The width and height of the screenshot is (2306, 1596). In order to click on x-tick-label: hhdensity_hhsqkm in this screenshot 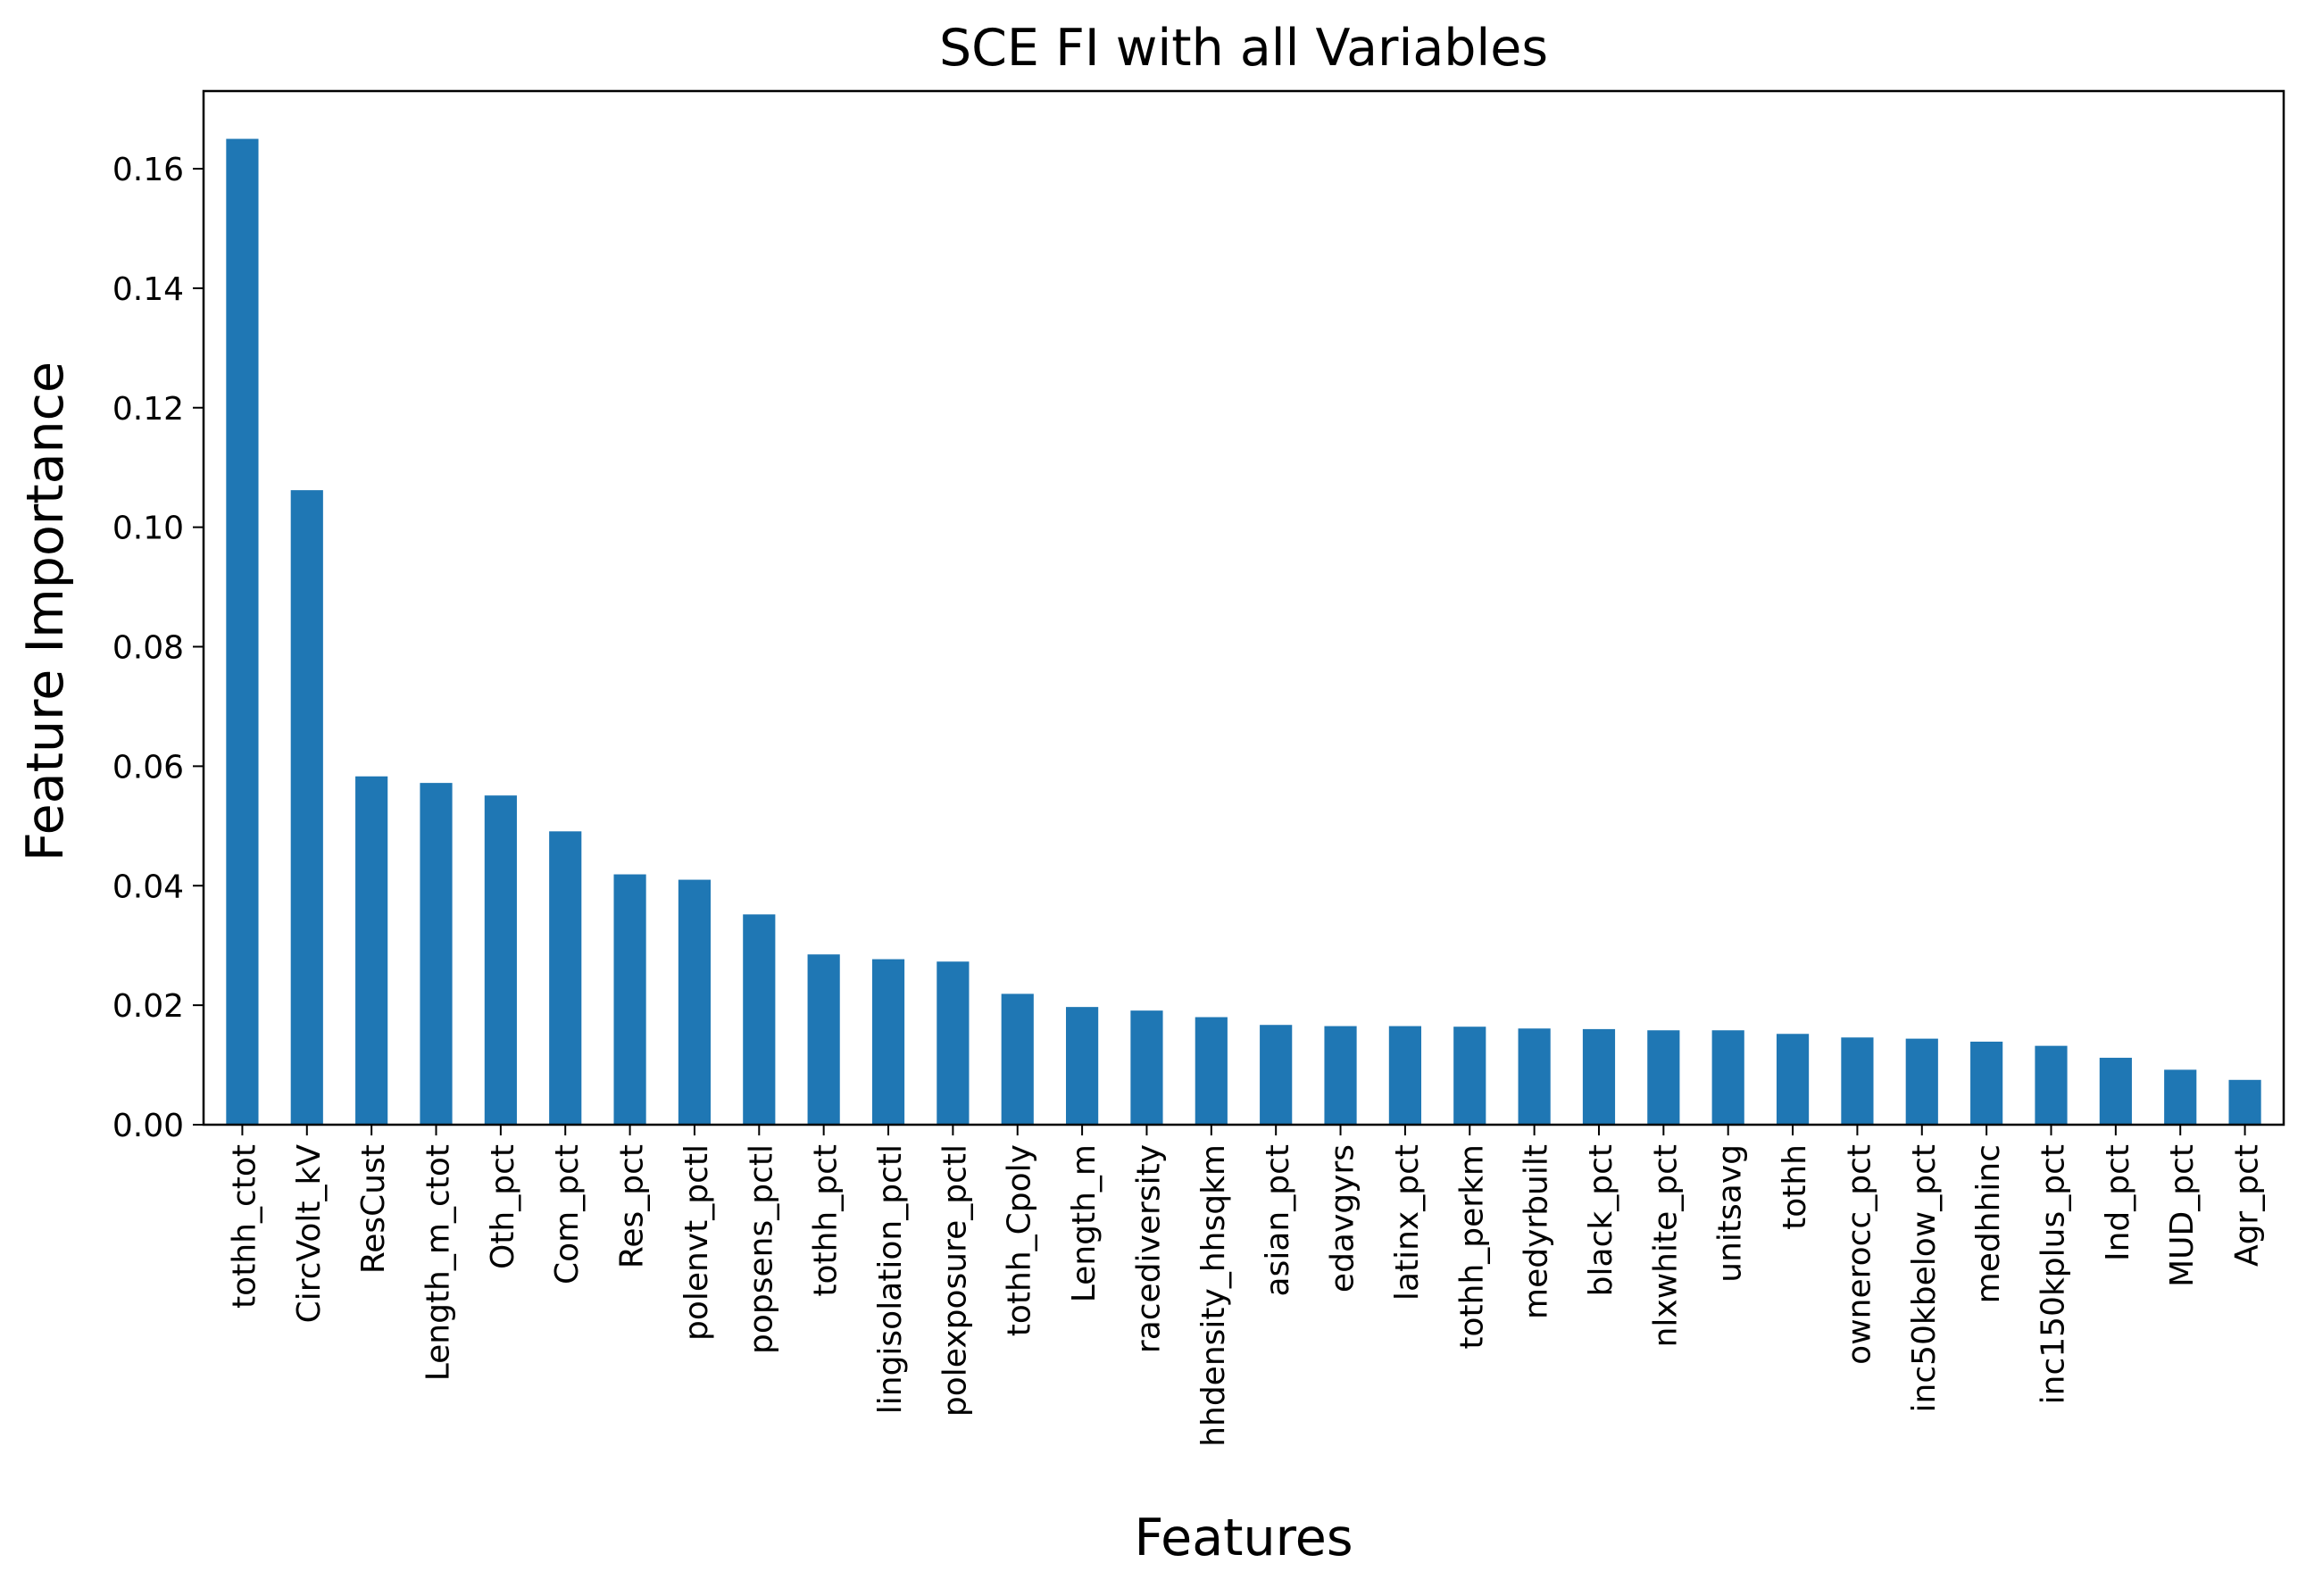, I will do `click(1213, 1295)`.